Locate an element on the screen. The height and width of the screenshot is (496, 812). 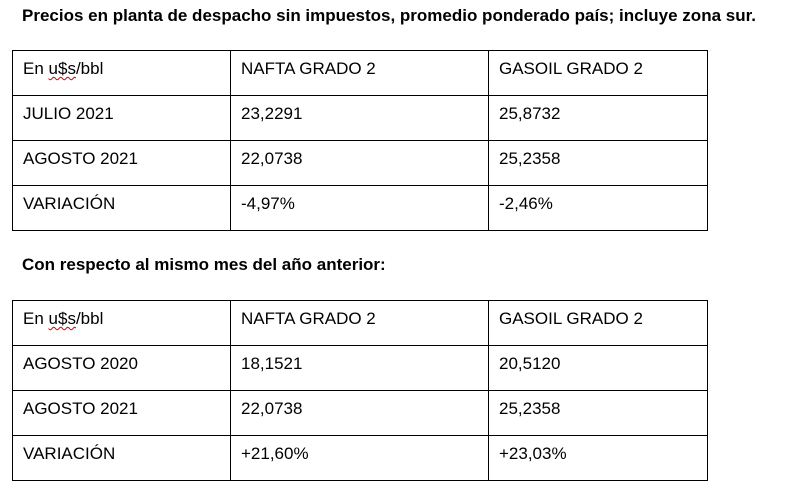
gasoil-value-cell: -2,46% is located at coordinates (598, 208).